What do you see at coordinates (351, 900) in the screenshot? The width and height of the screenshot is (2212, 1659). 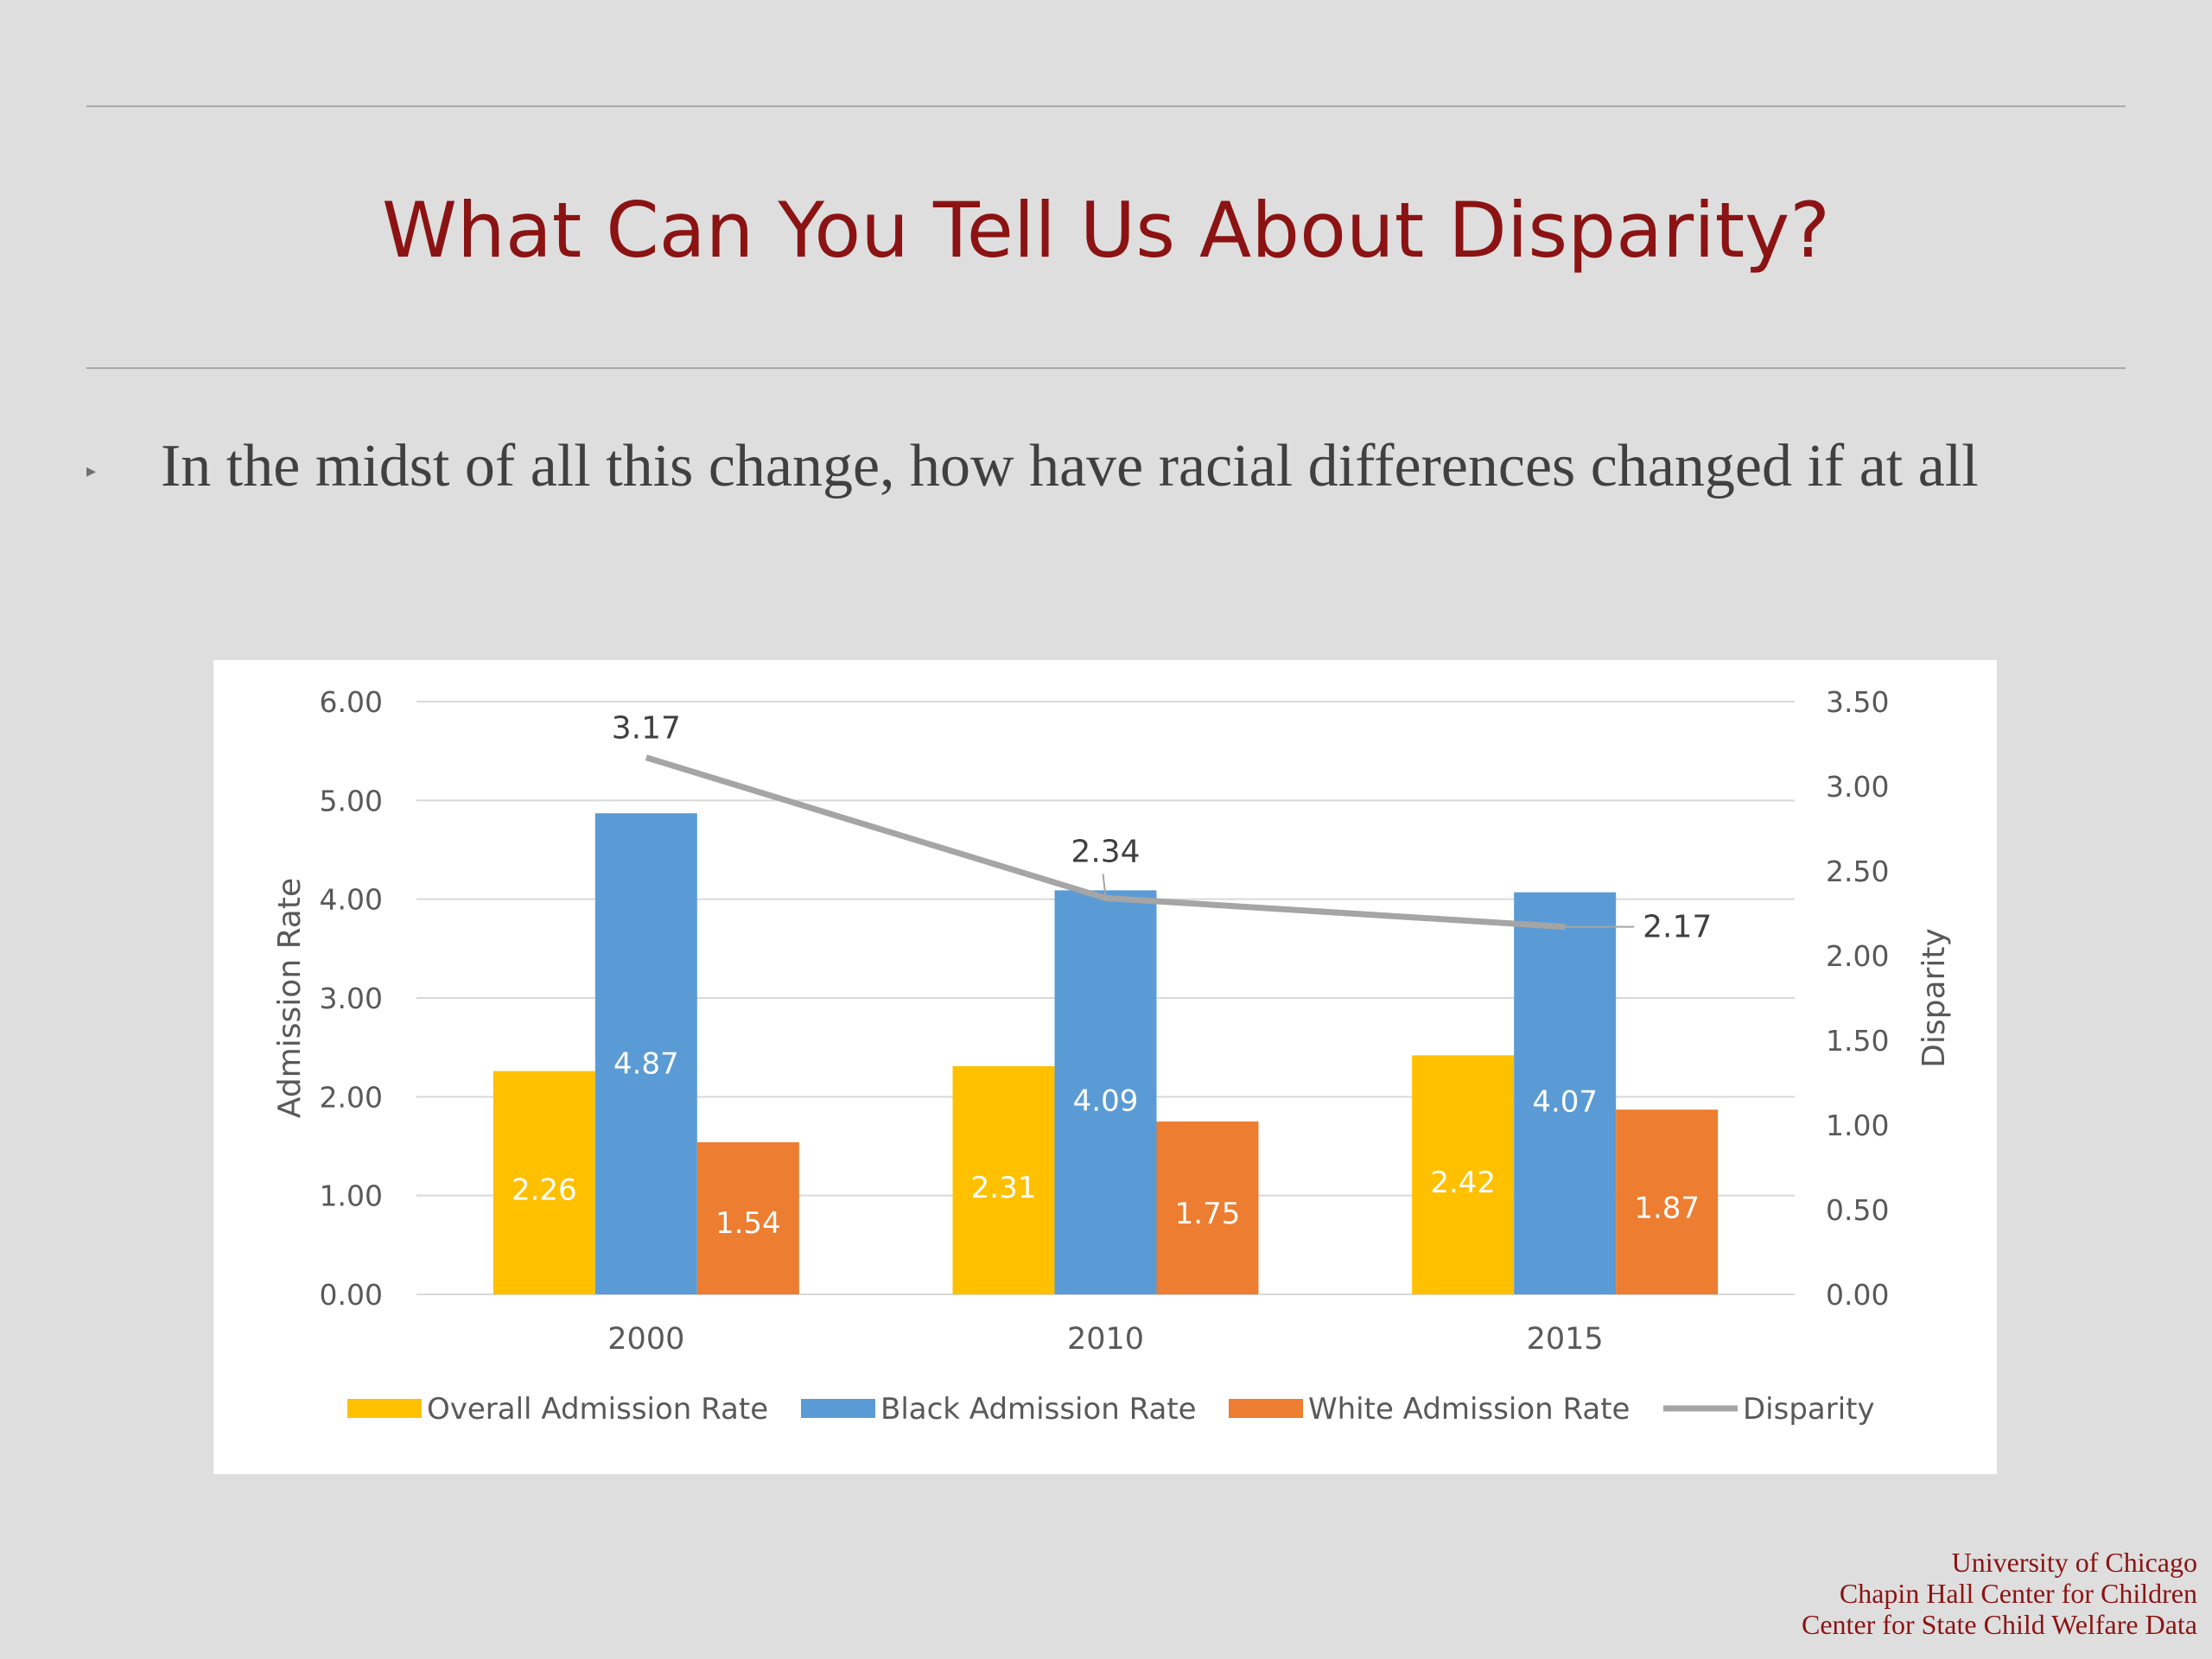 I see `y-tick-label: 4.00` at bounding box center [351, 900].